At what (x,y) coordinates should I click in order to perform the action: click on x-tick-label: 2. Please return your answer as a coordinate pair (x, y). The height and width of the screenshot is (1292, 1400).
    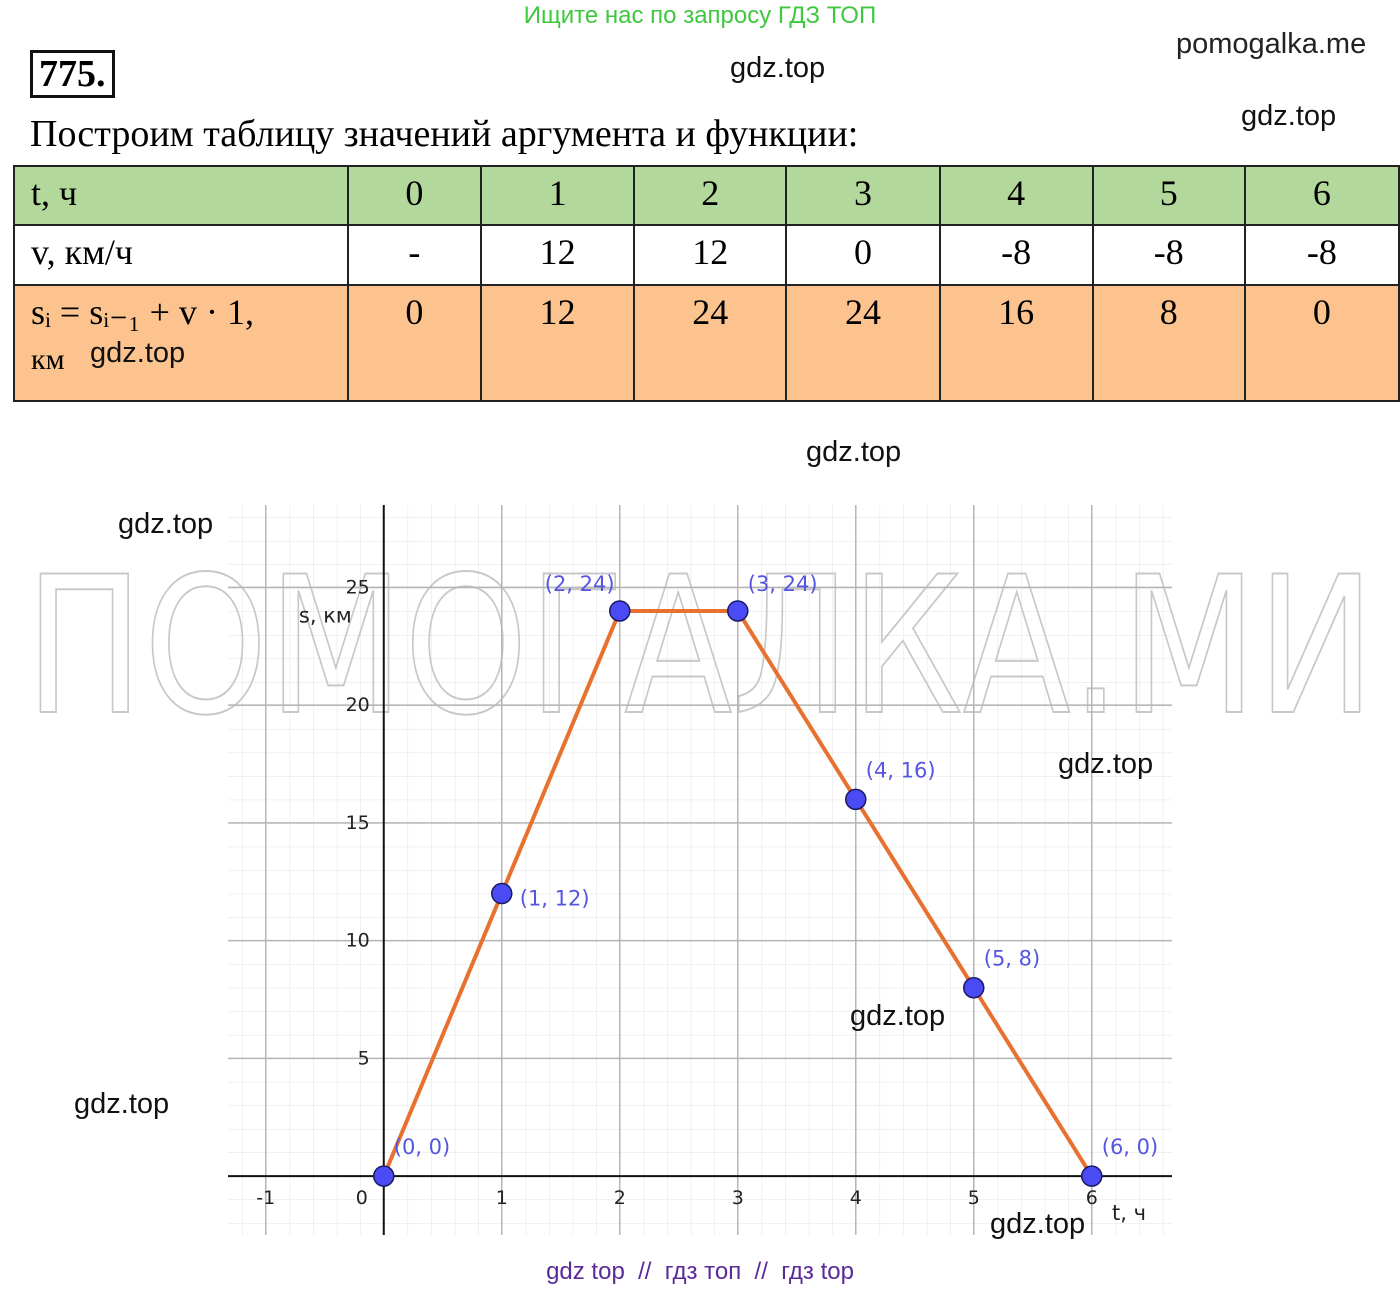
    Looking at the image, I should click on (620, 1198).